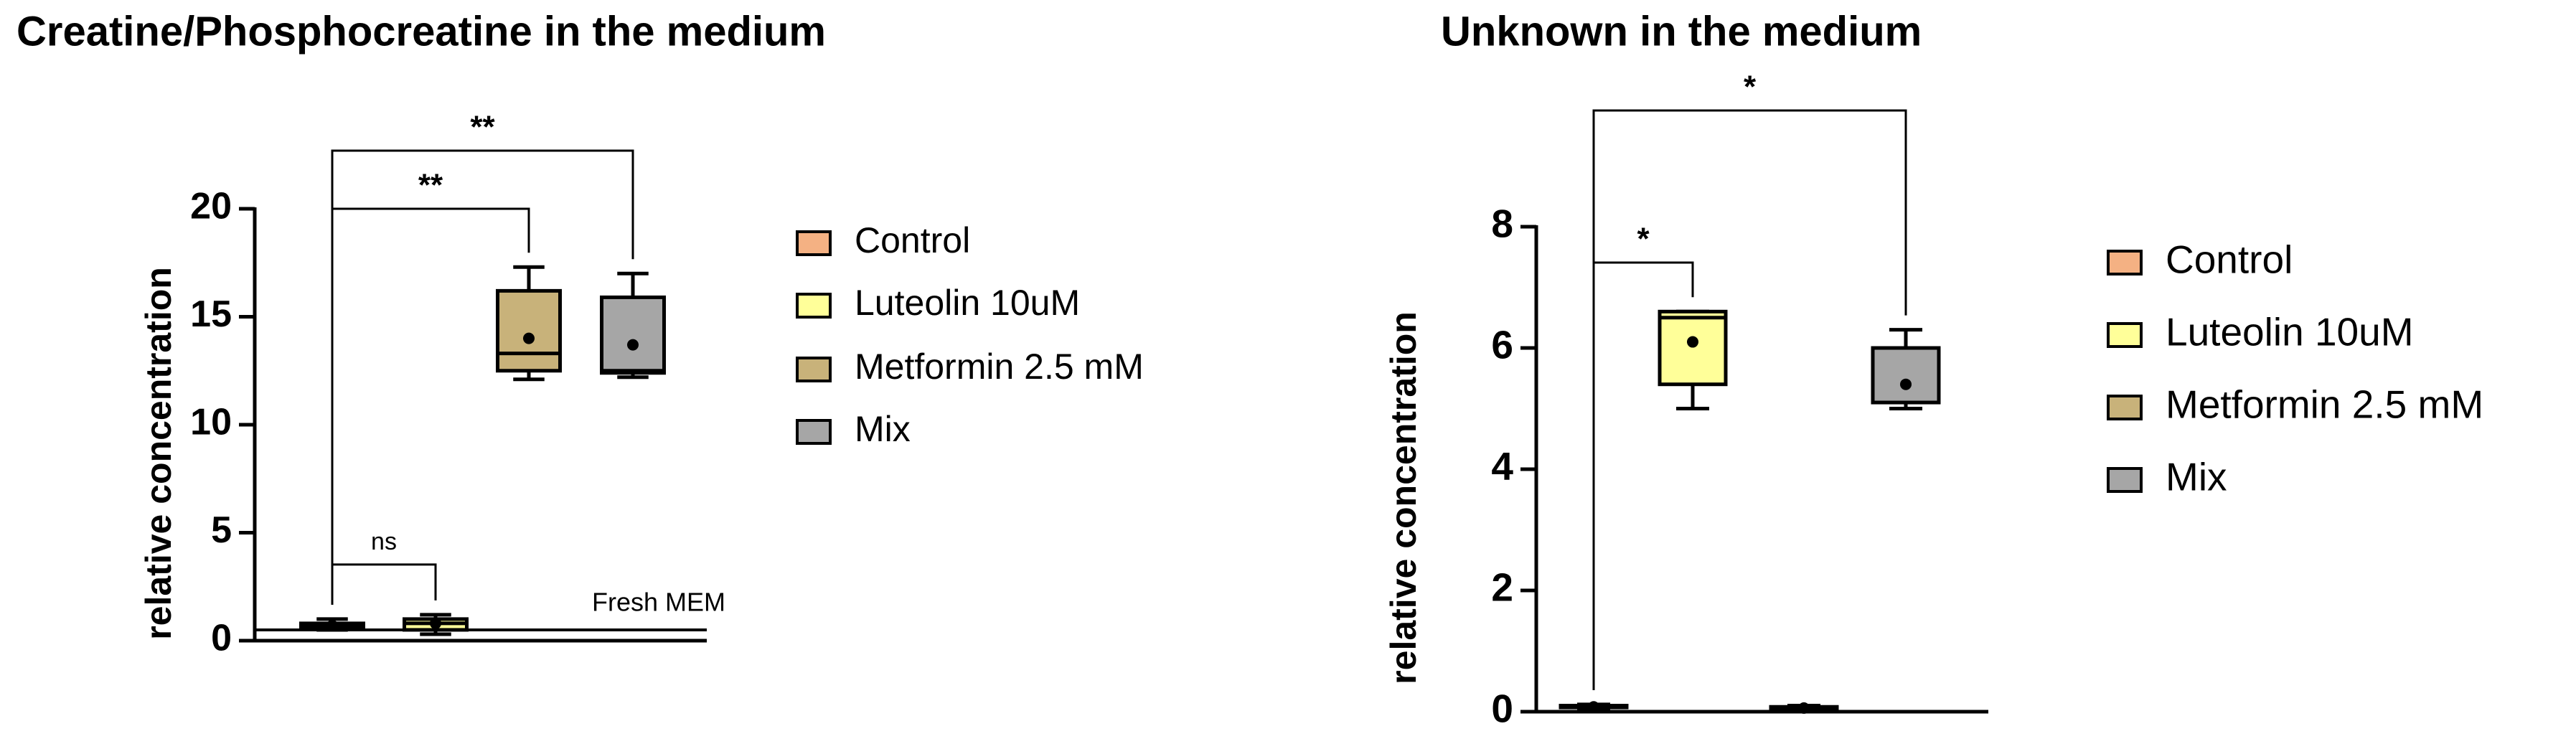 Image resolution: width=2576 pixels, height=749 pixels. What do you see at coordinates (1502, 466) in the screenshot?
I see `y-tick-label: 4` at bounding box center [1502, 466].